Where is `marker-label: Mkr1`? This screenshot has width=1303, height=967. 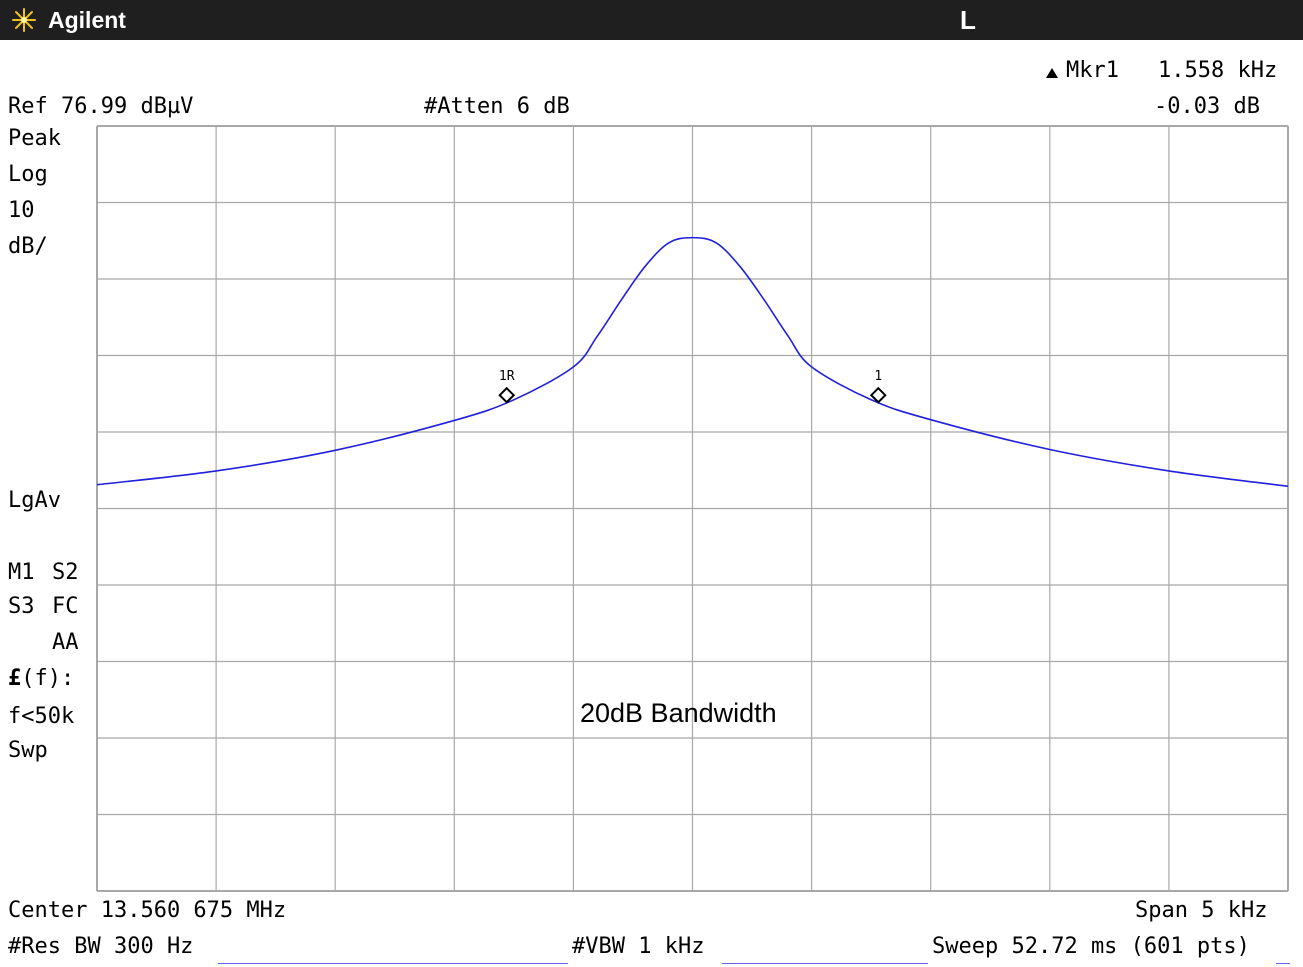 marker-label: Mkr1 is located at coordinates (1092, 70).